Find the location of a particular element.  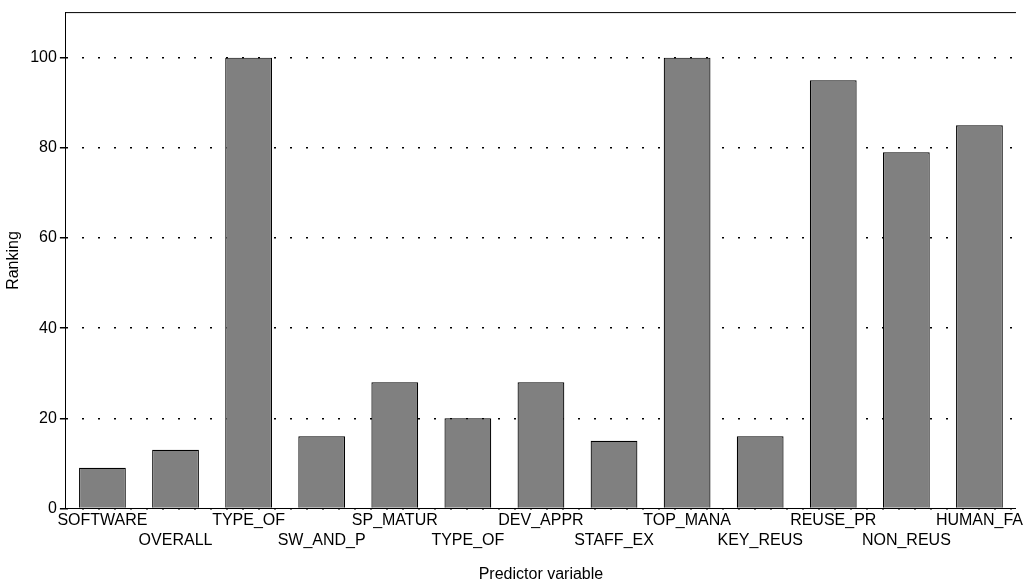

x-tick-label: HUMAN_FA is located at coordinates (979, 520).